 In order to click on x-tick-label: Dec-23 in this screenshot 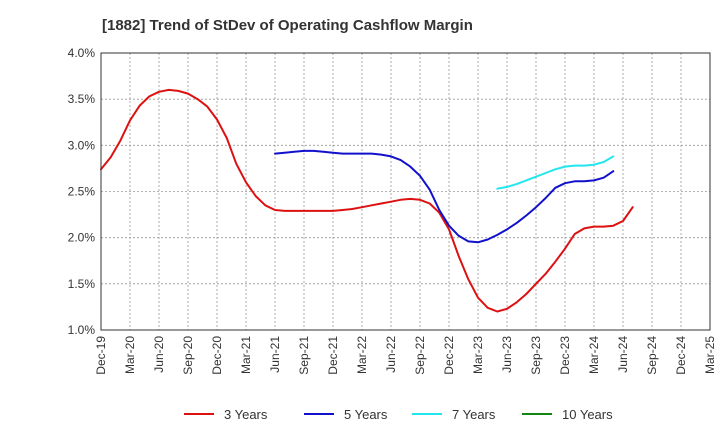, I will do `click(565, 355)`.